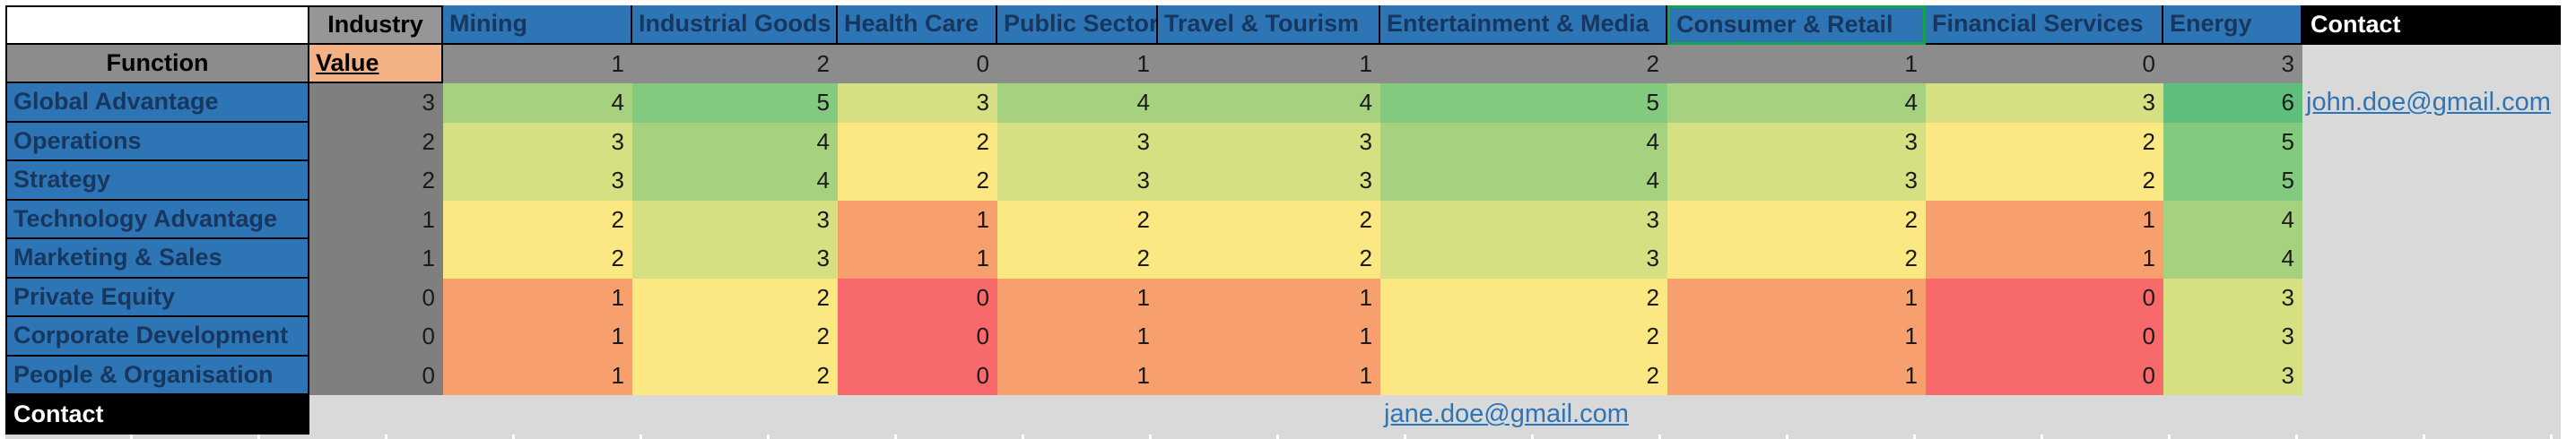  What do you see at coordinates (917, 297) in the screenshot?
I see `heat-cell-private-equity-health-care: 0` at bounding box center [917, 297].